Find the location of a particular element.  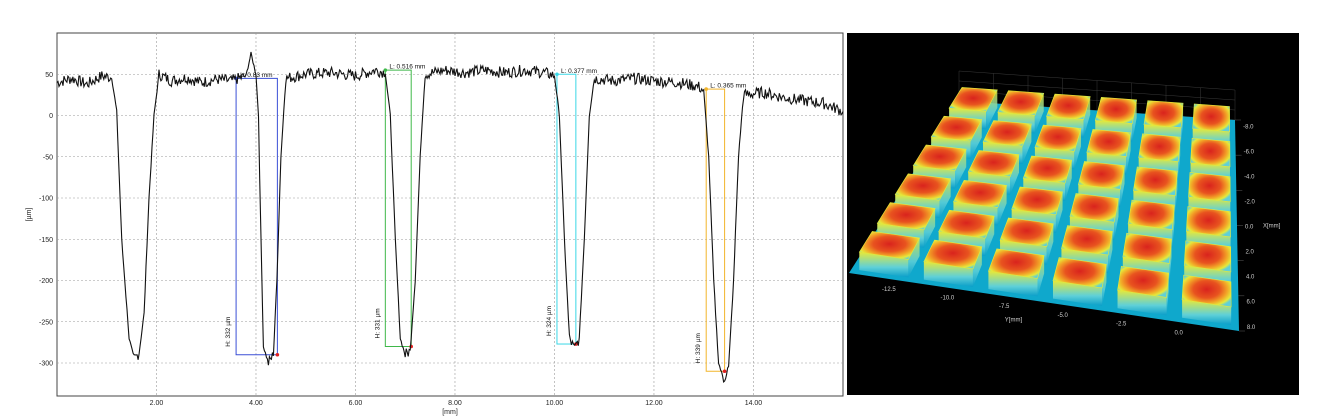

surface-x-tick-label: -4.0 is located at coordinates (1249, 177).